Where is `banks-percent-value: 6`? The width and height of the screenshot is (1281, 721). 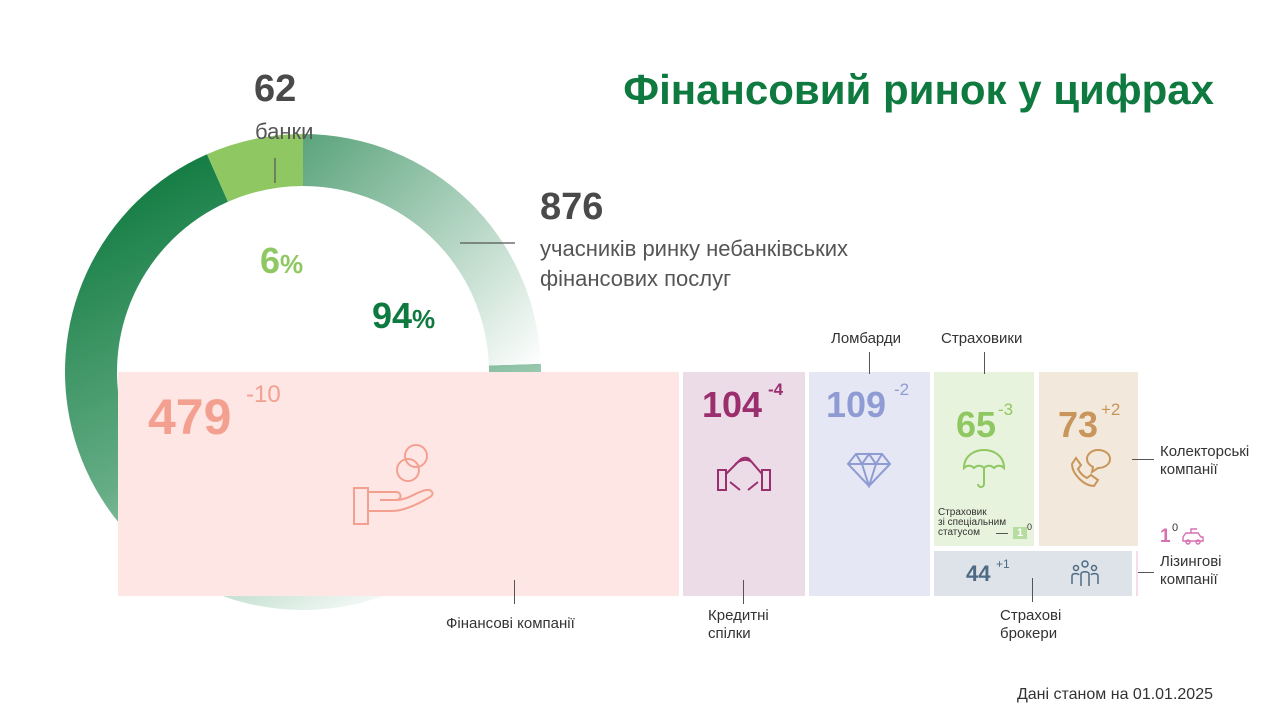 banks-percent-value: 6 is located at coordinates (270, 260).